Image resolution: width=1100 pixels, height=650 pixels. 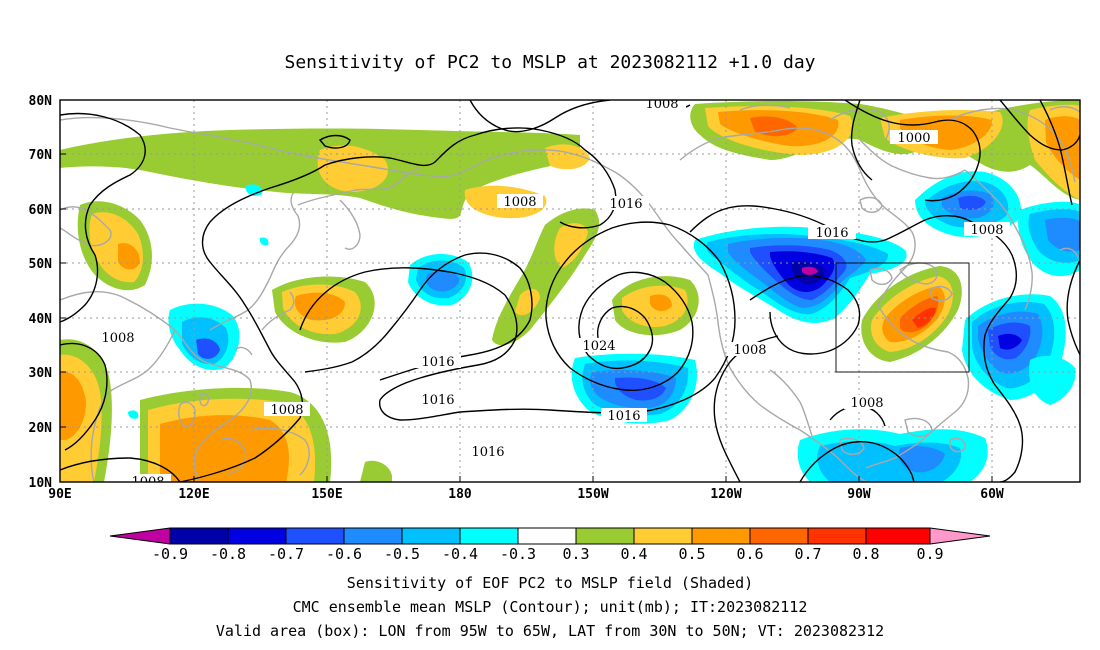 What do you see at coordinates (575, 554) in the screenshot?
I see `colorbar-label: 0.3` at bounding box center [575, 554].